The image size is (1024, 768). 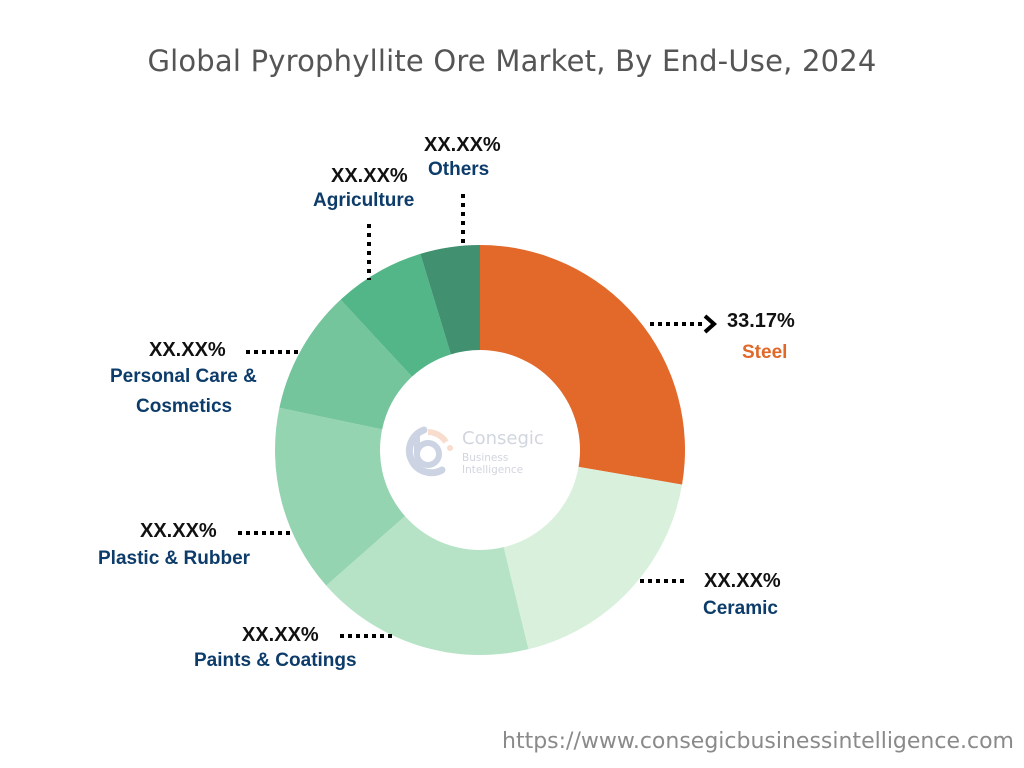 I want to click on others-label: Others, so click(x=459, y=169).